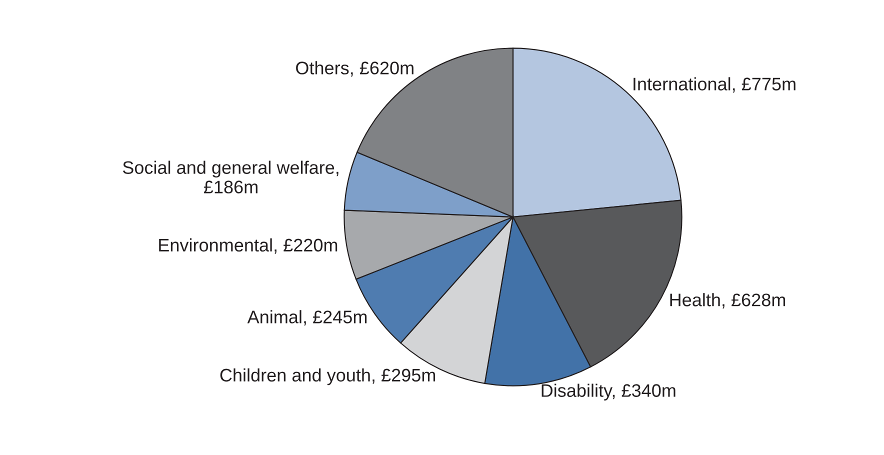 This screenshot has height=455, width=884. What do you see at coordinates (609, 392) in the screenshot?
I see `slice-label: Disability, £340m` at bounding box center [609, 392].